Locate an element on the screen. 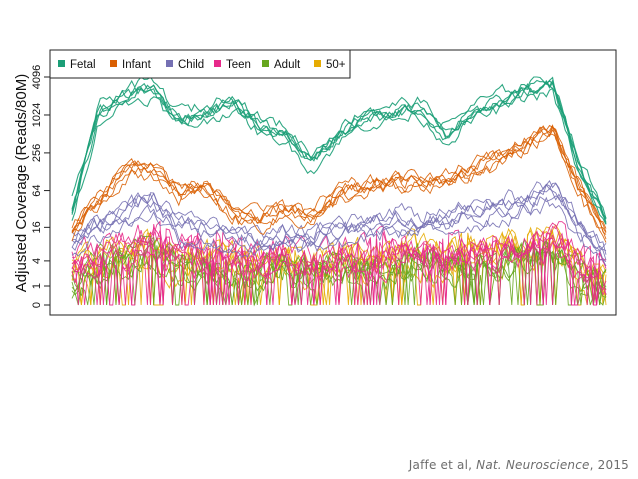 Image resolution: width=638 pixels, height=479 pixels. legend: Fetal Infant Child Teen Adult 50+ is located at coordinates (200, 64).